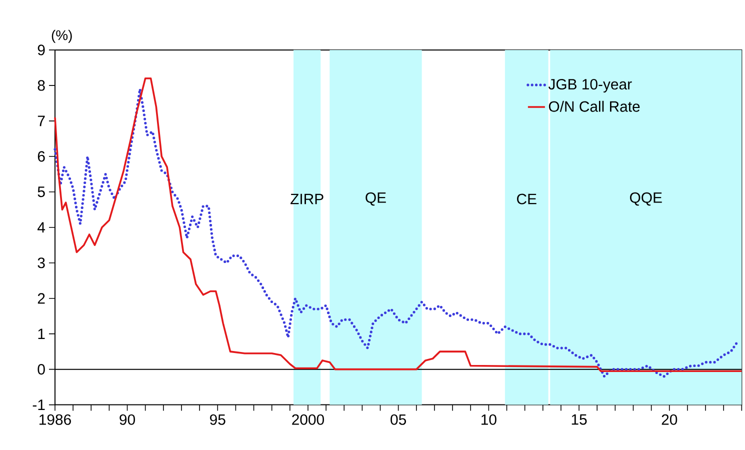 The width and height of the screenshot is (745, 450). Describe the element at coordinates (41, 334) in the screenshot. I see `y-tick-label: 1` at that location.